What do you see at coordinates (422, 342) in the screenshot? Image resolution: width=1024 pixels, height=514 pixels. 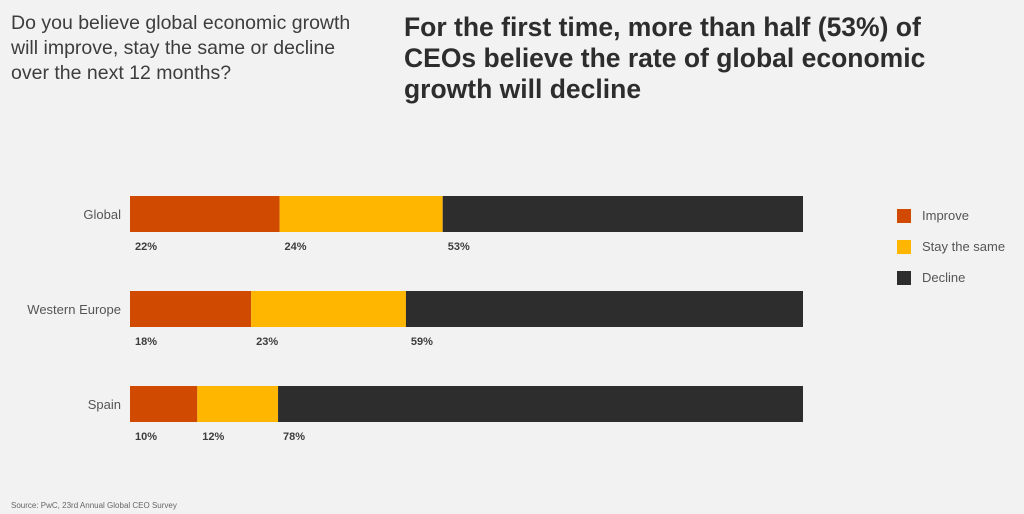 I see `value-label-western-europe-decline: 59%` at bounding box center [422, 342].